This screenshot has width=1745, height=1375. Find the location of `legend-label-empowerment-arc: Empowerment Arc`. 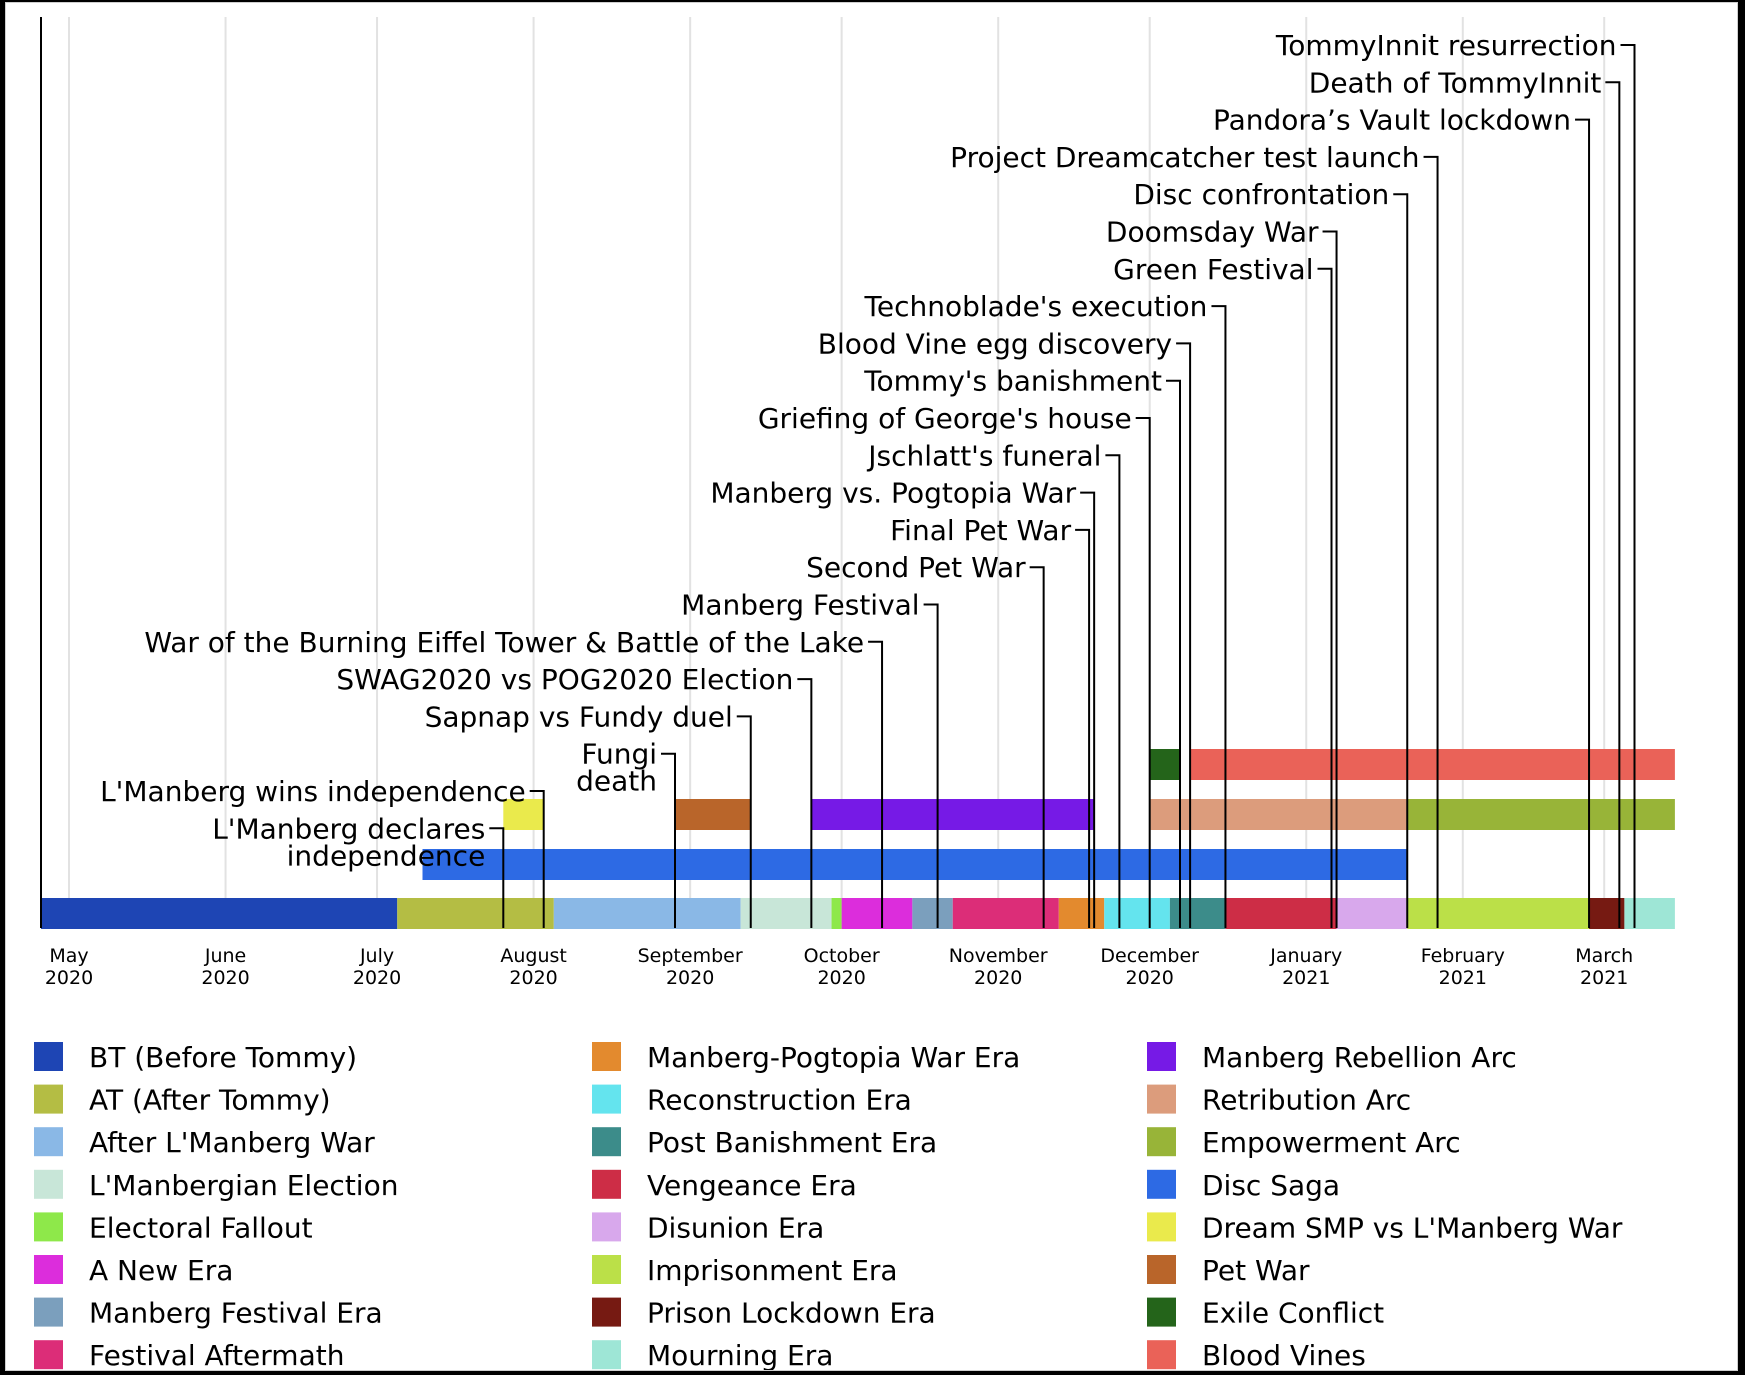

legend-label-empowerment-arc: Empowerment Arc is located at coordinates (1331, 1142).